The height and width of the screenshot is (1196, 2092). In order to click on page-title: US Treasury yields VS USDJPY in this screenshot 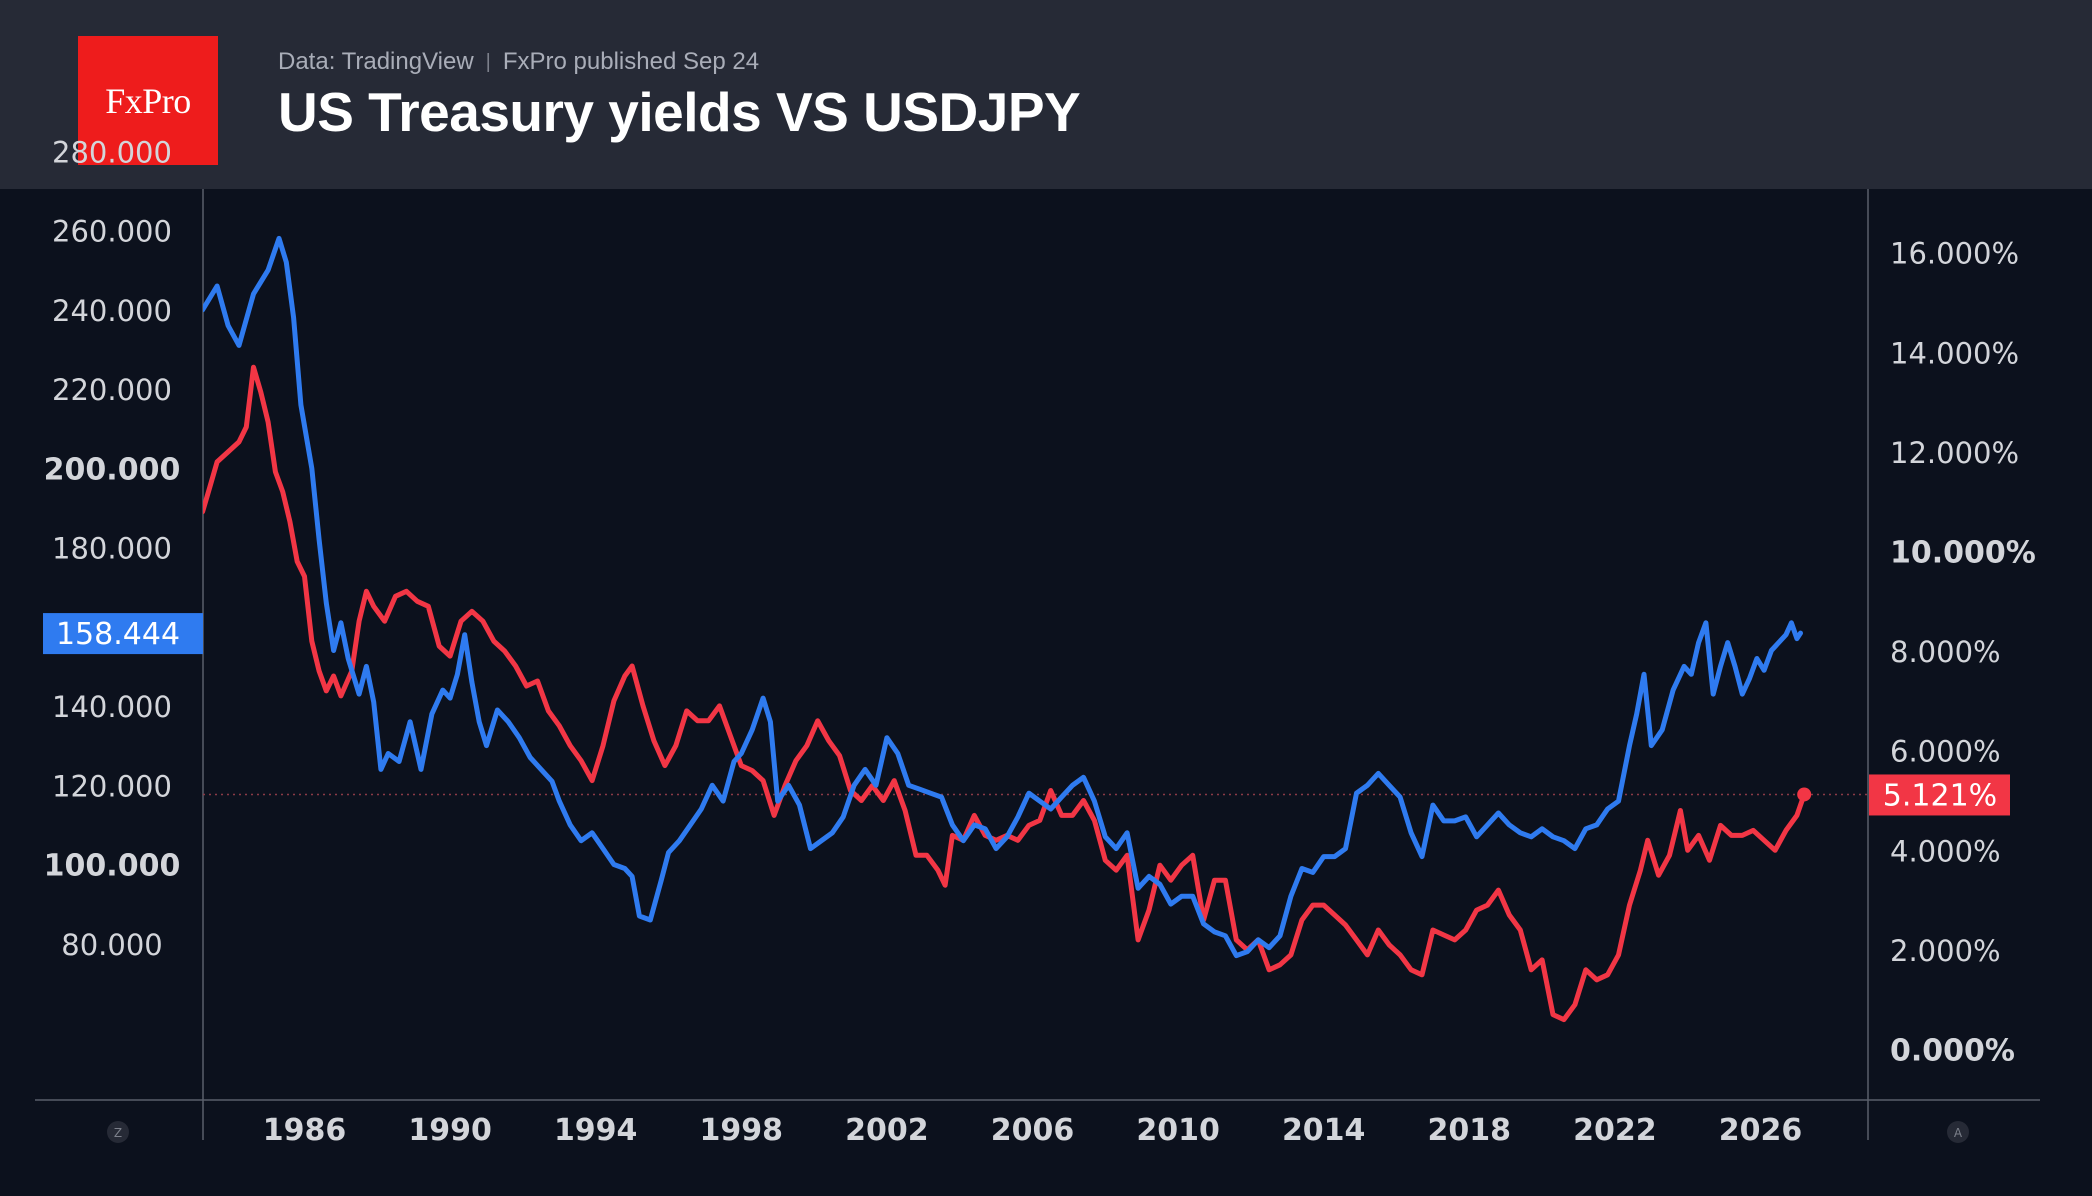, I will do `click(679, 112)`.